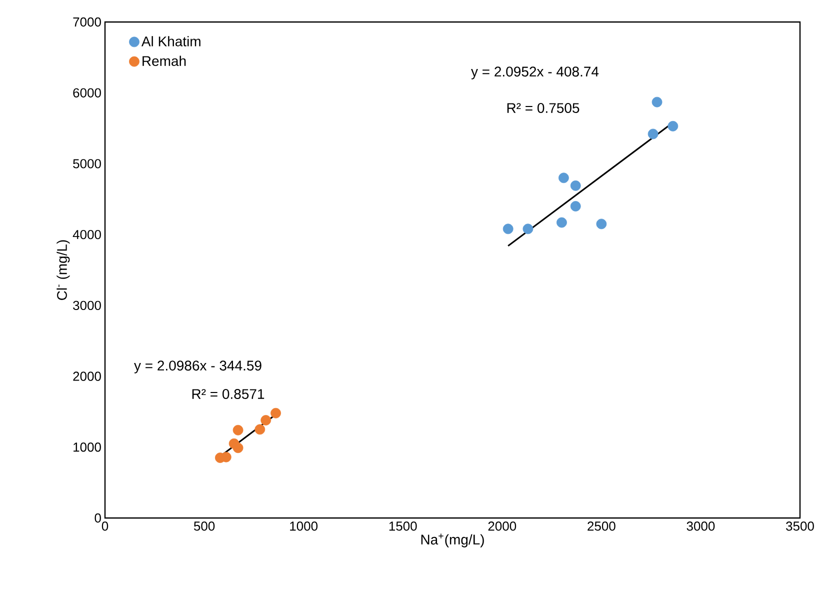 The height and width of the screenshot is (592, 822). I want to click on y-tick-label: 6000, so click(87, 93).